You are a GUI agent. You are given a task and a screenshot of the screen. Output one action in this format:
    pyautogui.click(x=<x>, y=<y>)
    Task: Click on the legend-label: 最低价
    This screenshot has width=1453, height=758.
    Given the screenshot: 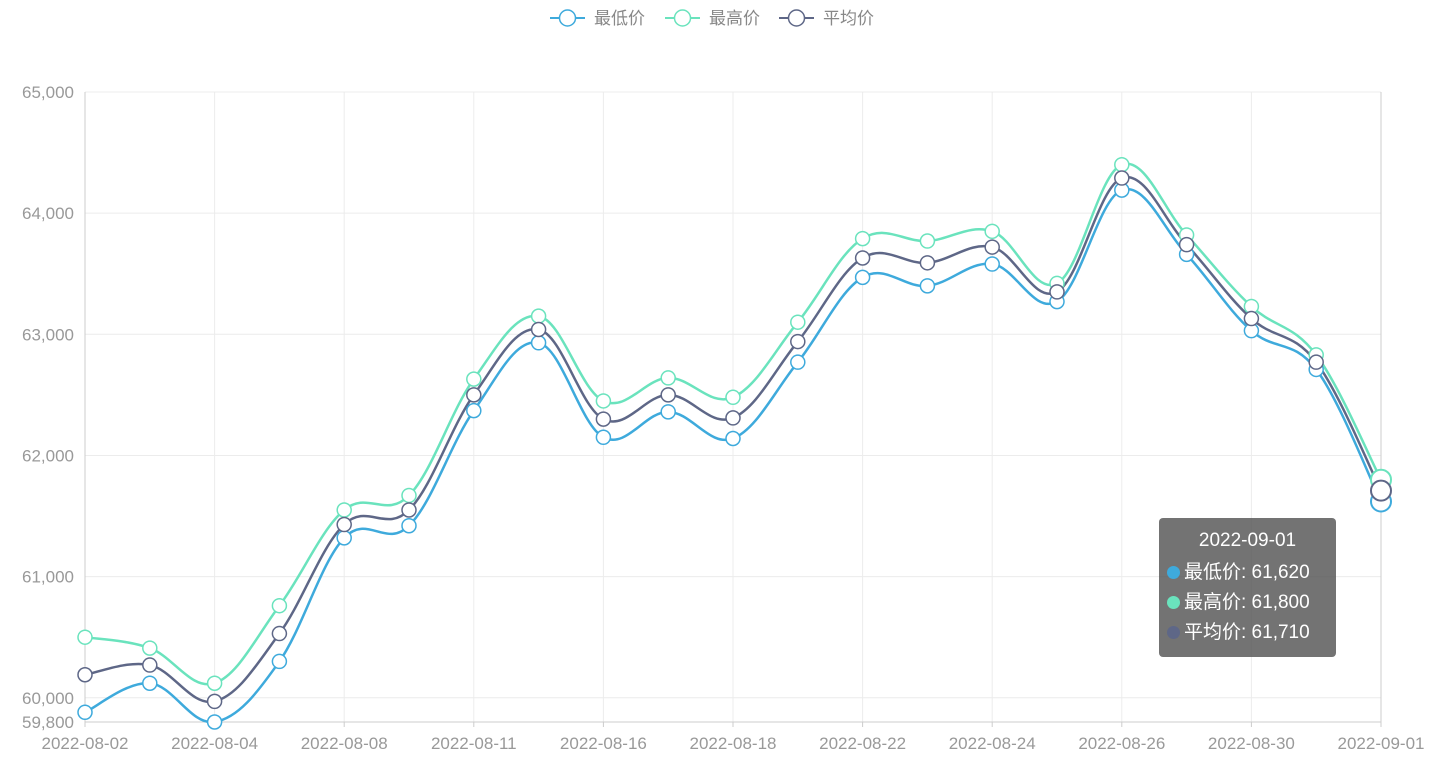 What is the action you would take?
    pyautogui.click(x=619, y=18)
    